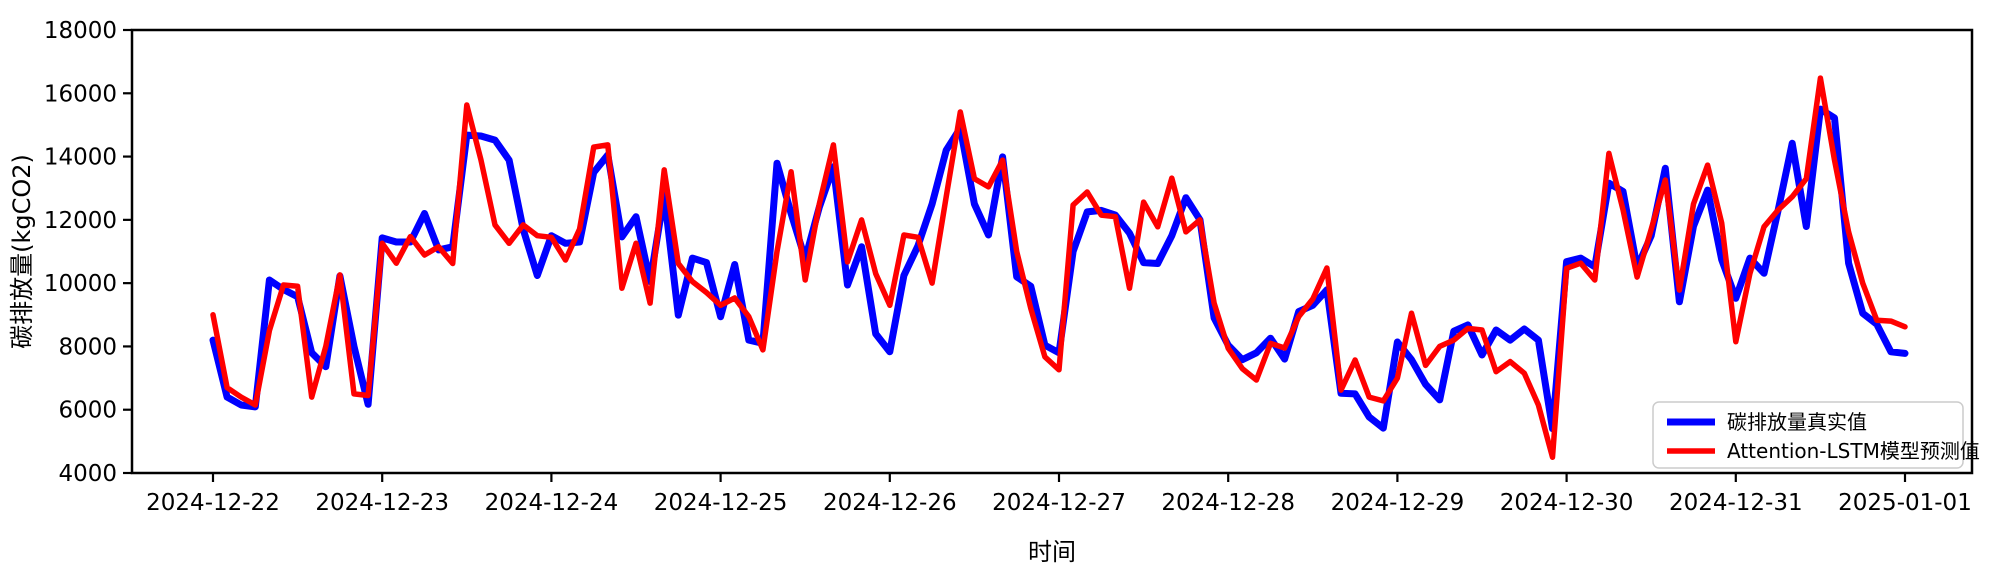 The height and width of the screenshot is (575, 2000). Describe the element at coordinates (22, 251) in the screenshot. I see `y-axis-title: 碳排放量(kgCO2)` at that location.